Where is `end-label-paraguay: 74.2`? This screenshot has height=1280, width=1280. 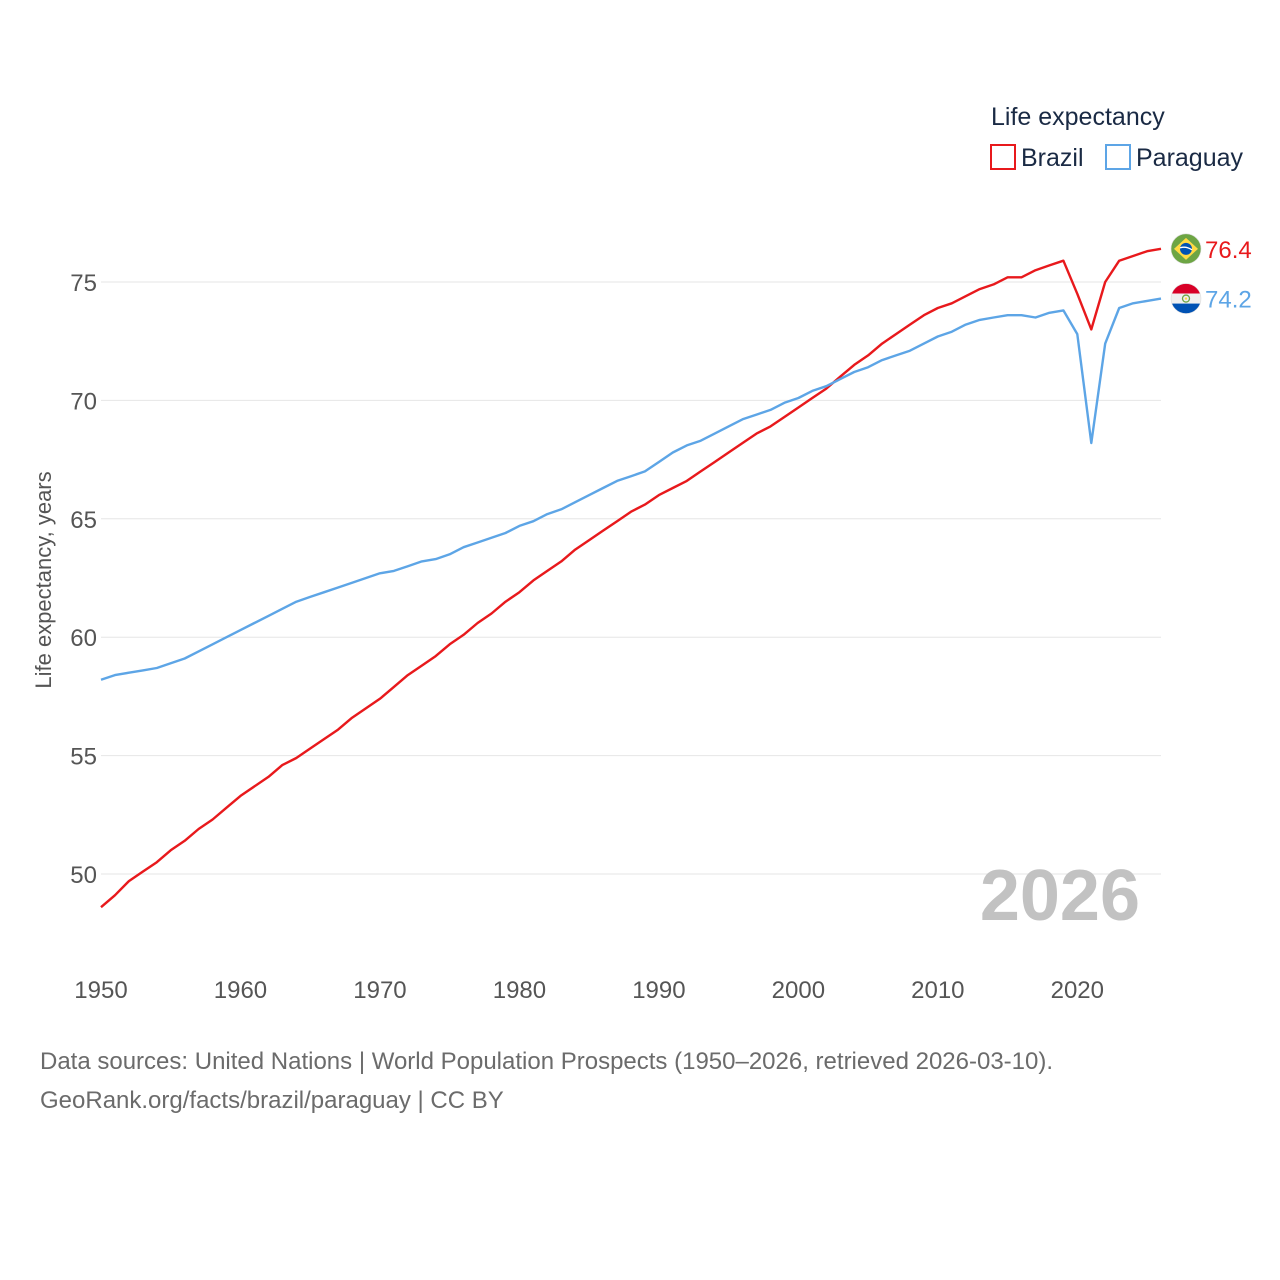
end-label-paraguay: 74.2 is located at coordinates (1228, 300).